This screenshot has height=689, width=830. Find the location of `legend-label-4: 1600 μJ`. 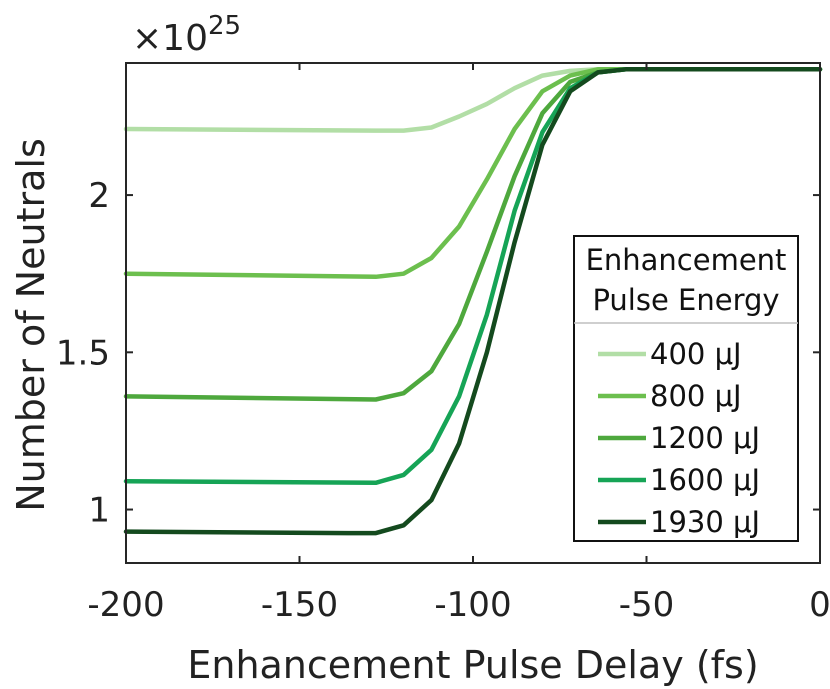

legend-label-4: 1600 μJ is located at coordinates (705, 480).